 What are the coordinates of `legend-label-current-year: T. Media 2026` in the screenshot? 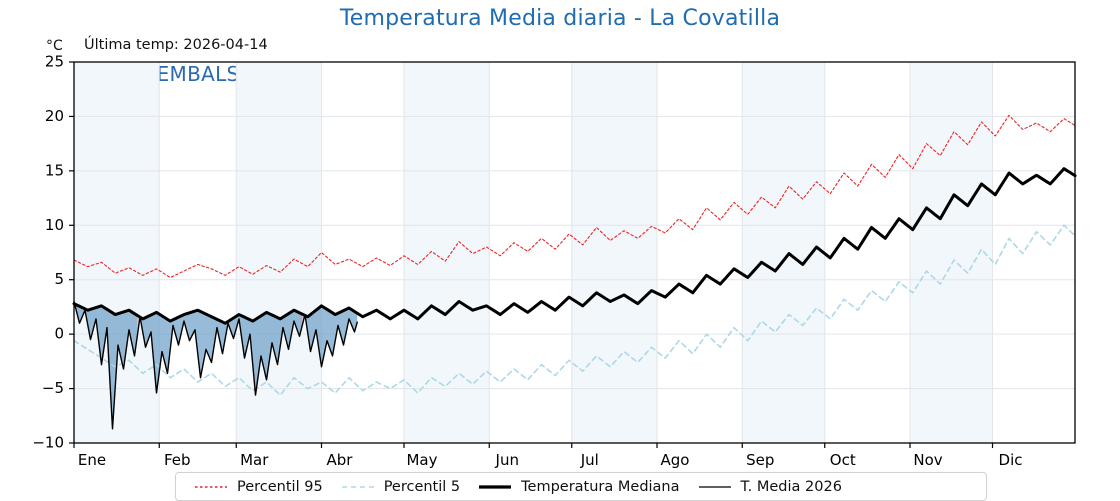 It's located at (791, 486).